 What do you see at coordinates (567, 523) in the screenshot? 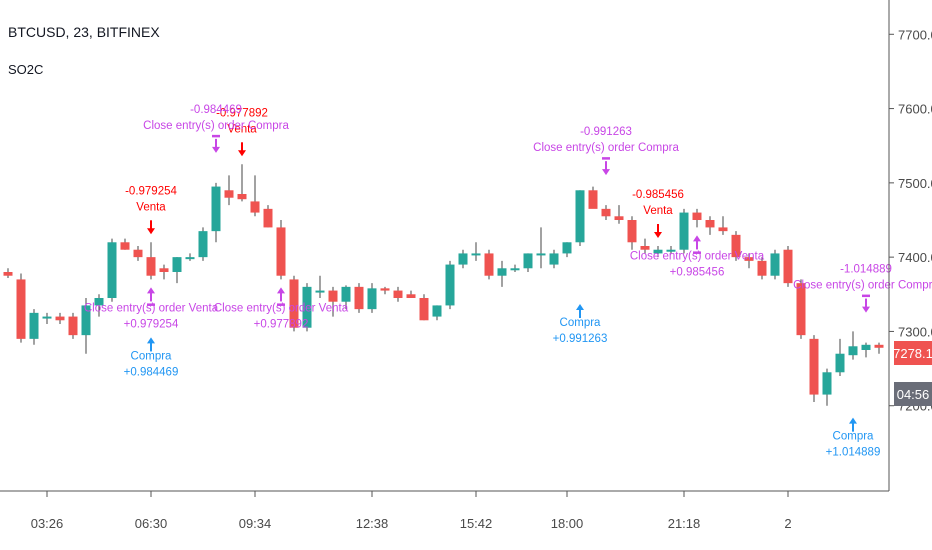
I see `time-tick-label: 18:00` at bounding box center [567, 523].